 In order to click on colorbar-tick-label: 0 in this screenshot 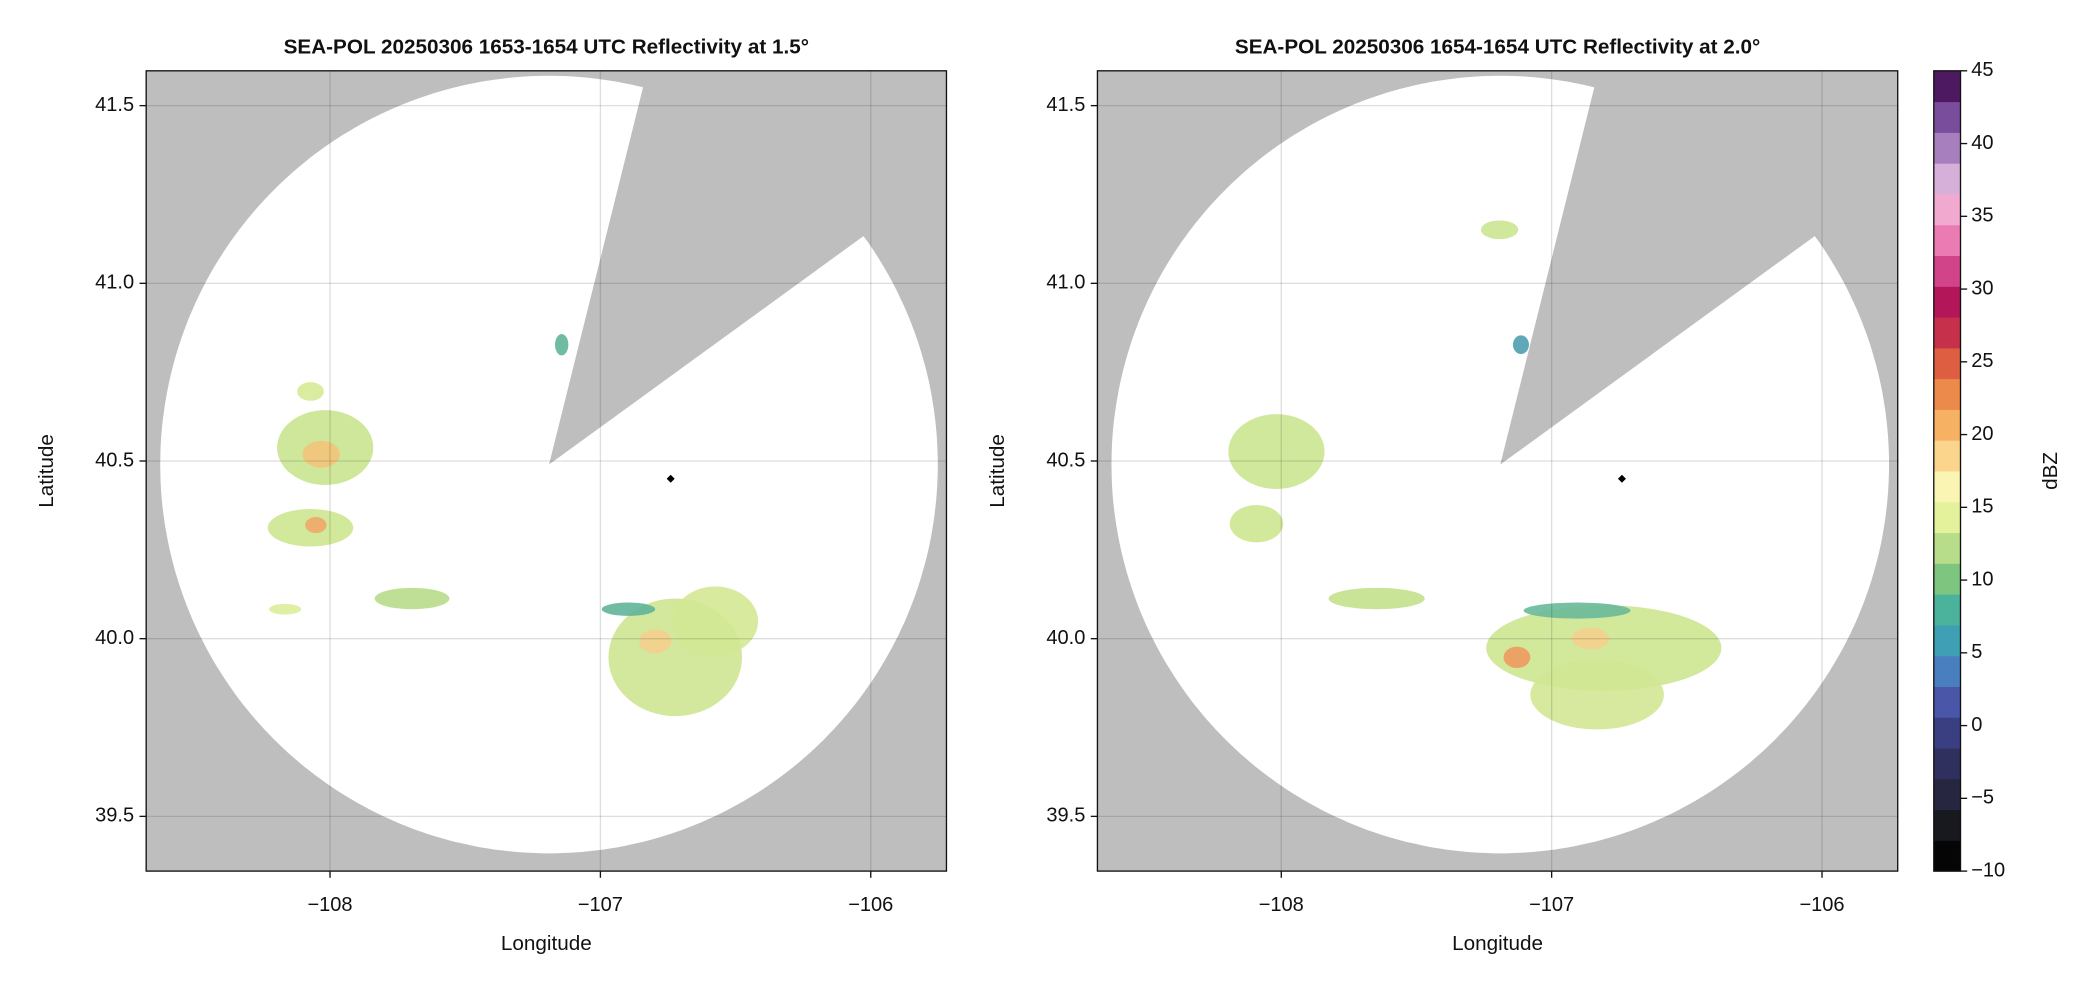, I will do `click(1976, 725)`.